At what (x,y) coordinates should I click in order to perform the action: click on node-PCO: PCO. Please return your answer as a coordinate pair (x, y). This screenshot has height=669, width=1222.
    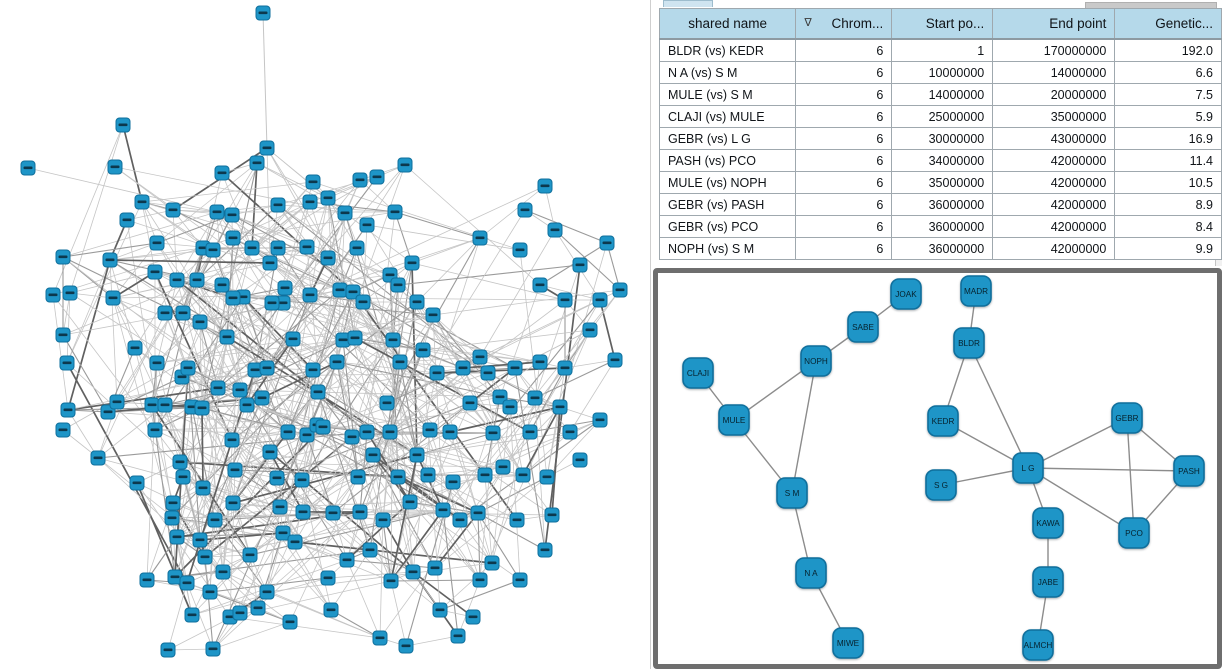
    Looking at the image, I should click on (1134, 533).